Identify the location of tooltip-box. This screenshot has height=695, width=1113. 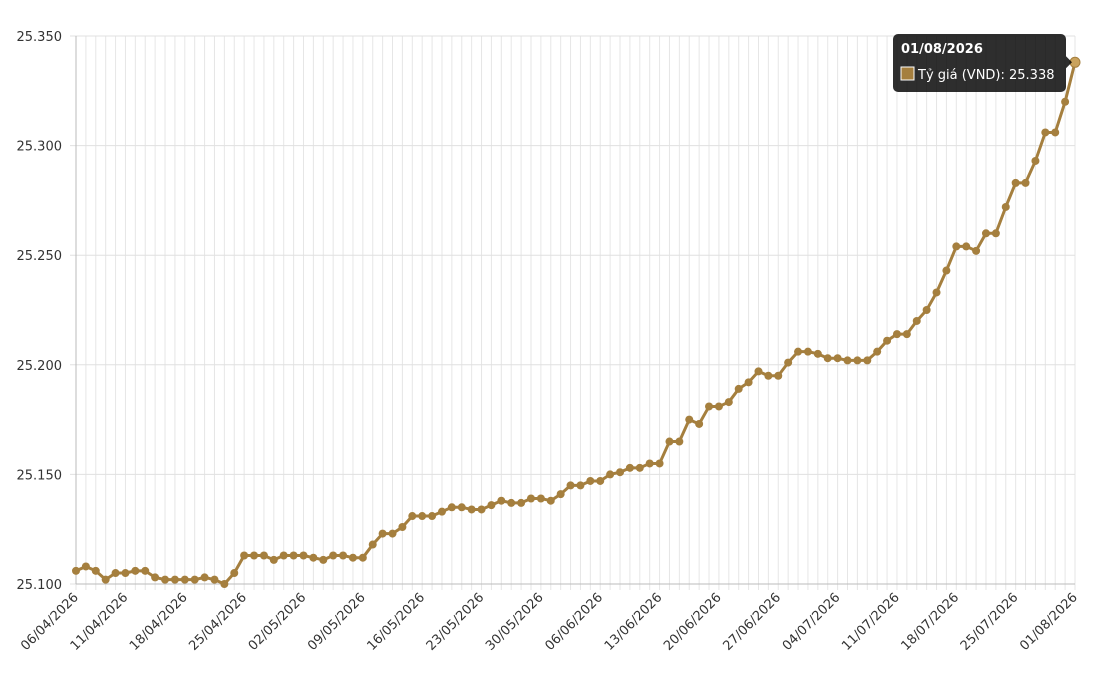
(979, 63).